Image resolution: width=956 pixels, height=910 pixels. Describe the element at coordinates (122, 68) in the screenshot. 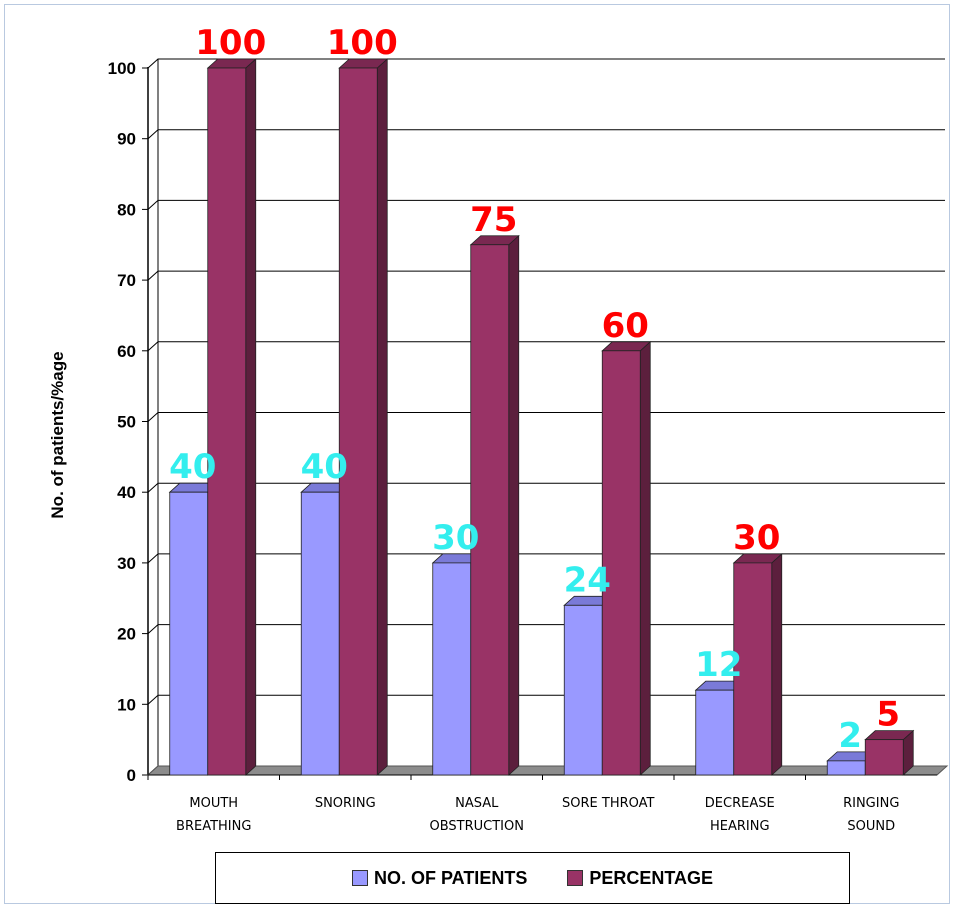

I see `y-tick-label: 100` at that location.